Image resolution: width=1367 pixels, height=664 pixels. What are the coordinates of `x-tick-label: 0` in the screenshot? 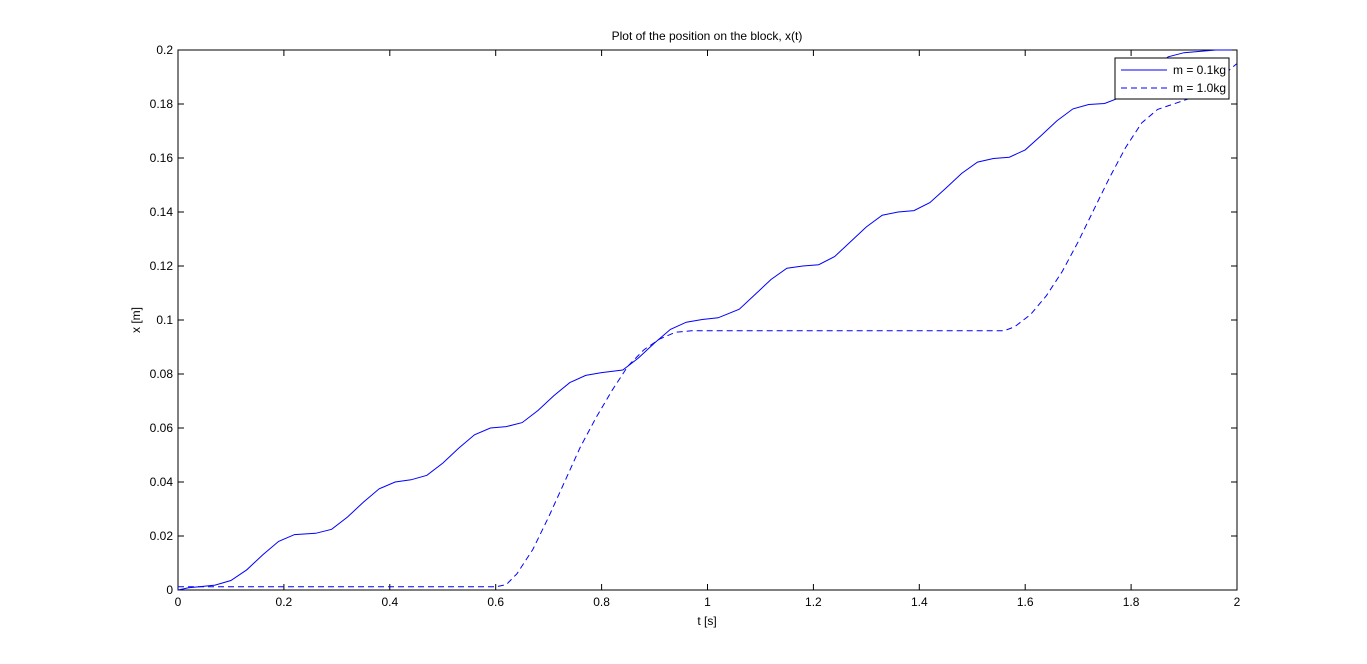 It's located at (178, 602).